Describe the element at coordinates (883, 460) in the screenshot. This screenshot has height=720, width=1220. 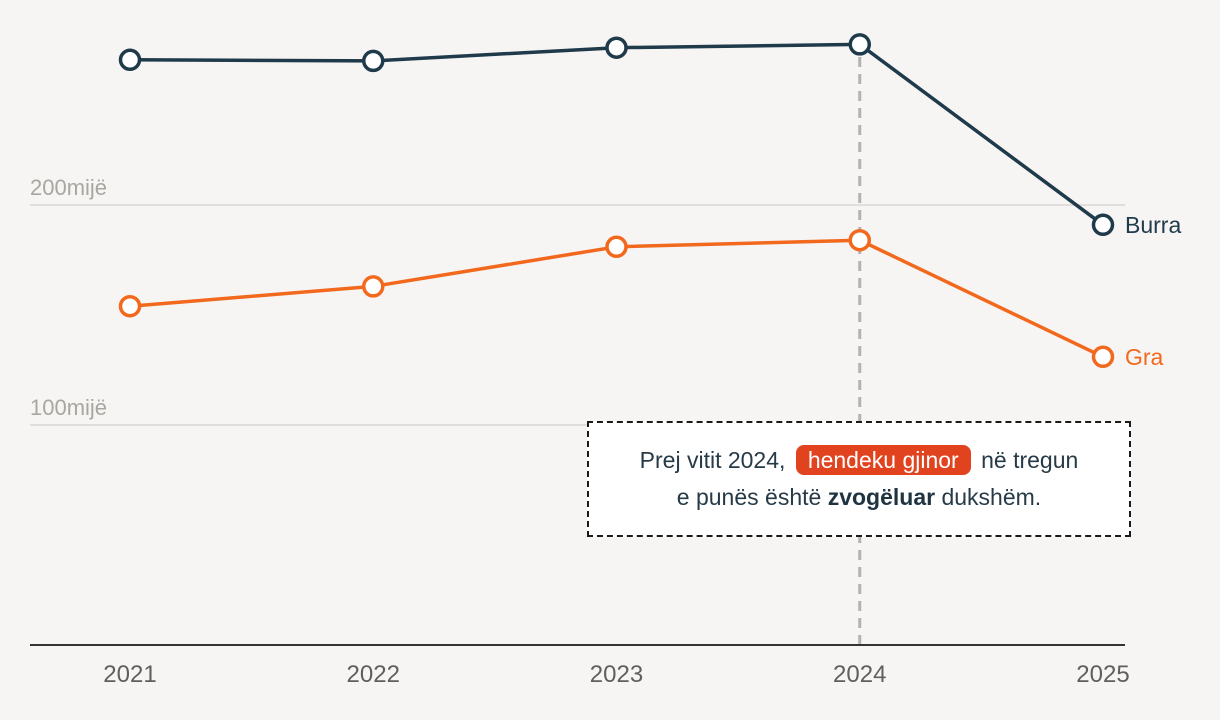
I see `annotation-highlight-pill: hendeku gjinor` at that location.